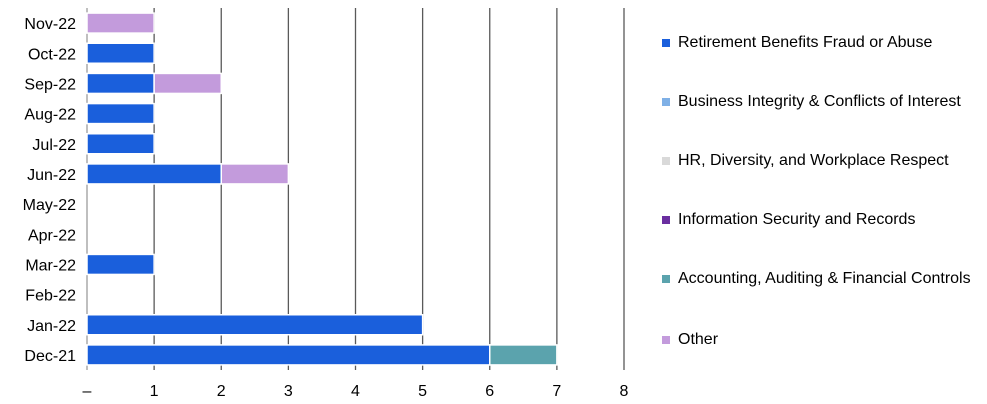 This screenshot has width=987, height=404. I want to click on x-tick-label: 3, so click(288, 391).